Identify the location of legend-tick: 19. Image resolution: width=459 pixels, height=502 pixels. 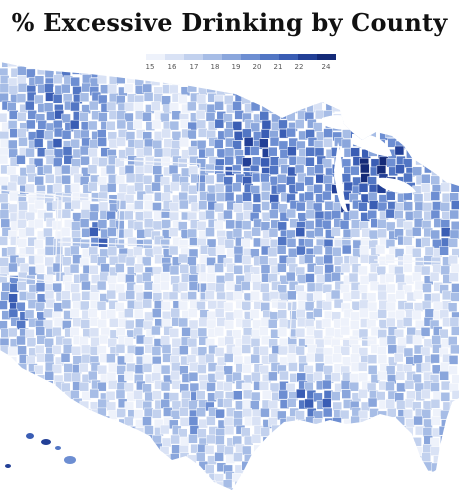
(236, 67).